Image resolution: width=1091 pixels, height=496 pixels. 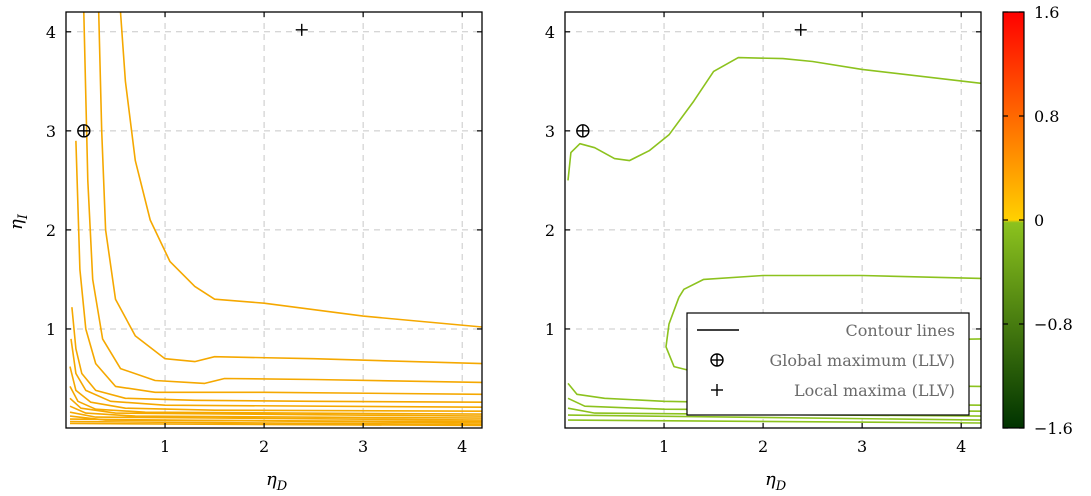 I want to click on legend-entry: Global maximum (LLV), so click(x=833, y=360).